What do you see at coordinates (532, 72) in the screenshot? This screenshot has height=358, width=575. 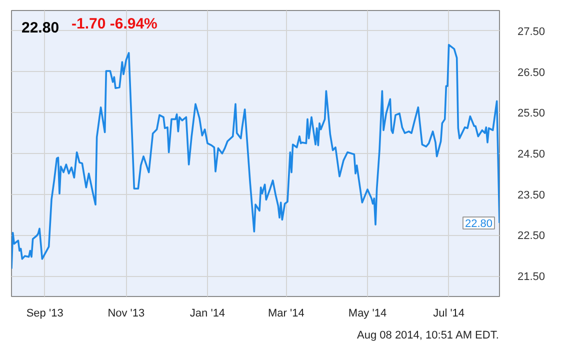 I see `y-tick-label: 26.50` at bounding box center [532, 72].